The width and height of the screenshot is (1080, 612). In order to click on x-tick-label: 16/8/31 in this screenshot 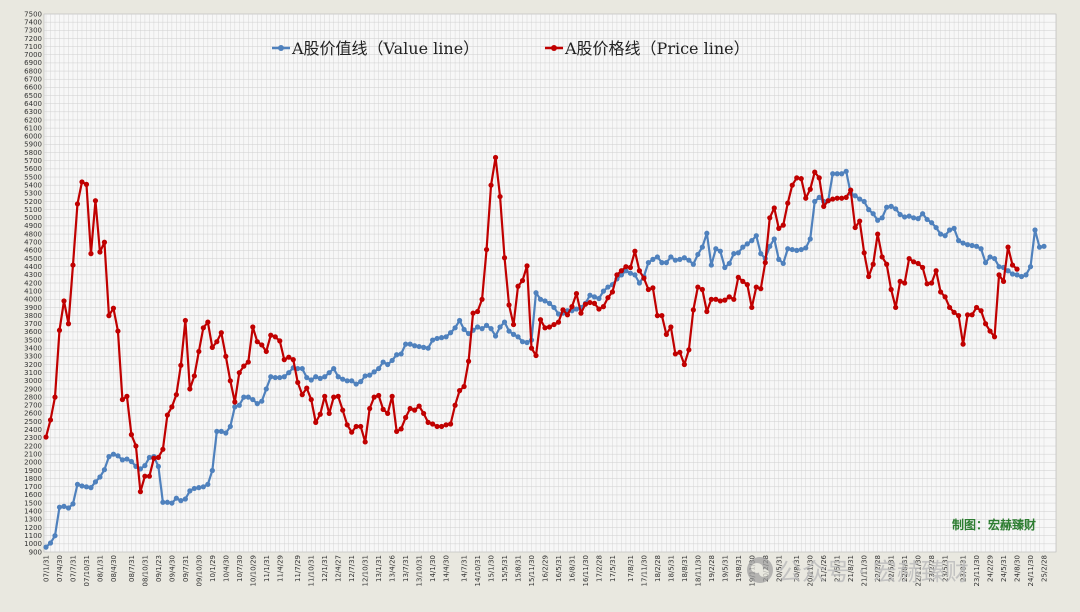, I will do `click(572, 568)`.